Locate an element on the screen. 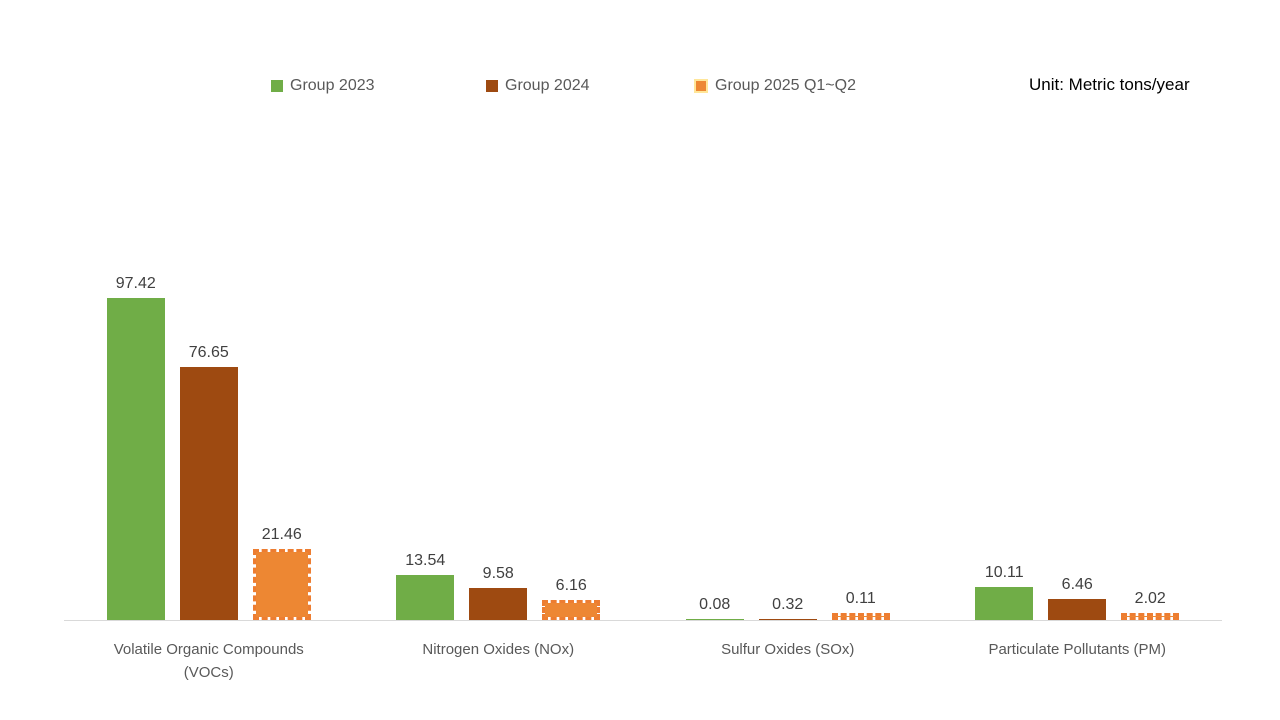 The image size is (1280, 720). bar-value-label: 10.11 is located at coordinates (1004, 572).